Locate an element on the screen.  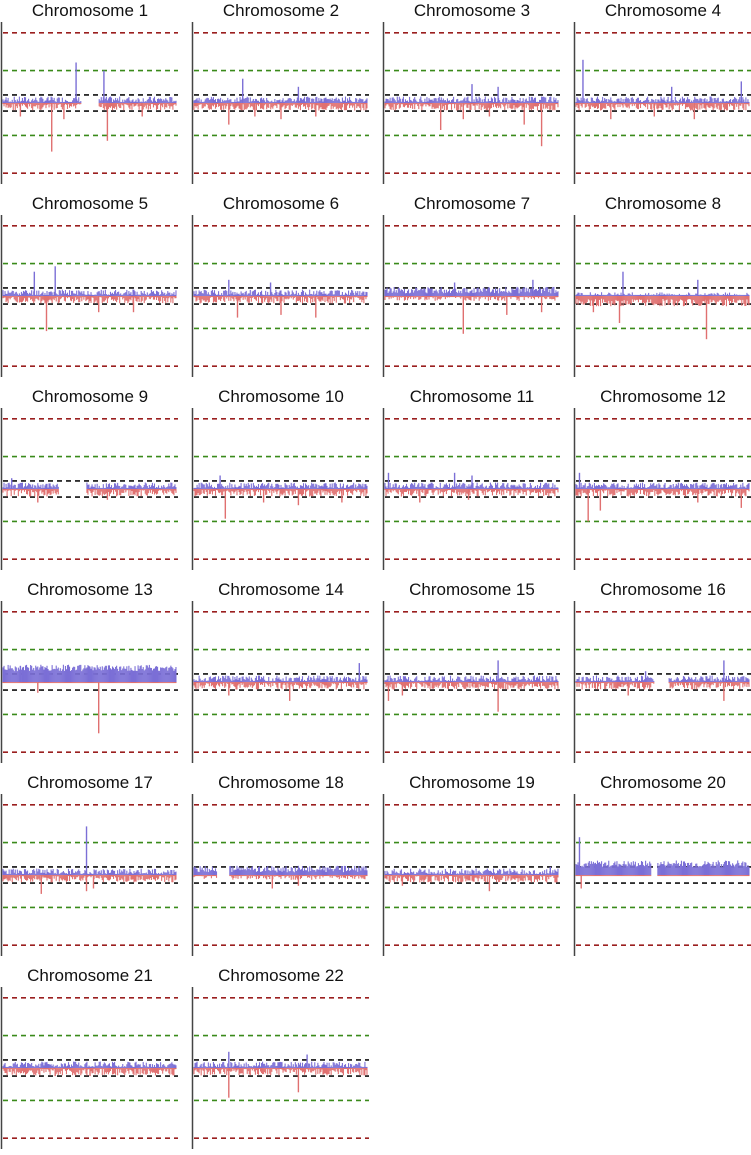
panel-title: Chromosome 7 is located at coordinates (472, 204).